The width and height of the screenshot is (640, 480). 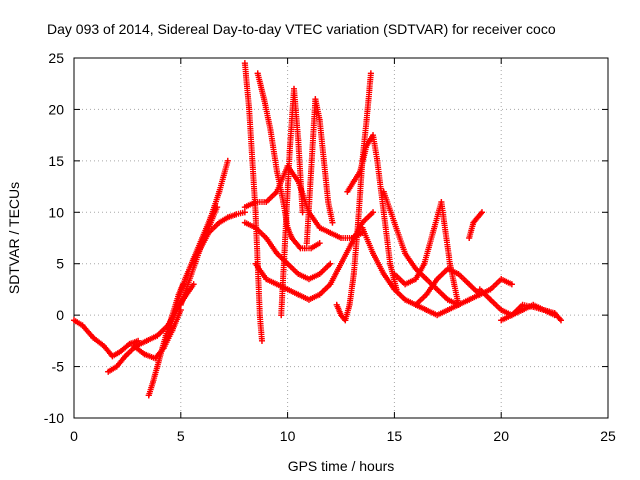 What do you see at coordinates (395, 436) in the screenshot?
I see `x-tick-label: 15` at bounding box center [395, 436].